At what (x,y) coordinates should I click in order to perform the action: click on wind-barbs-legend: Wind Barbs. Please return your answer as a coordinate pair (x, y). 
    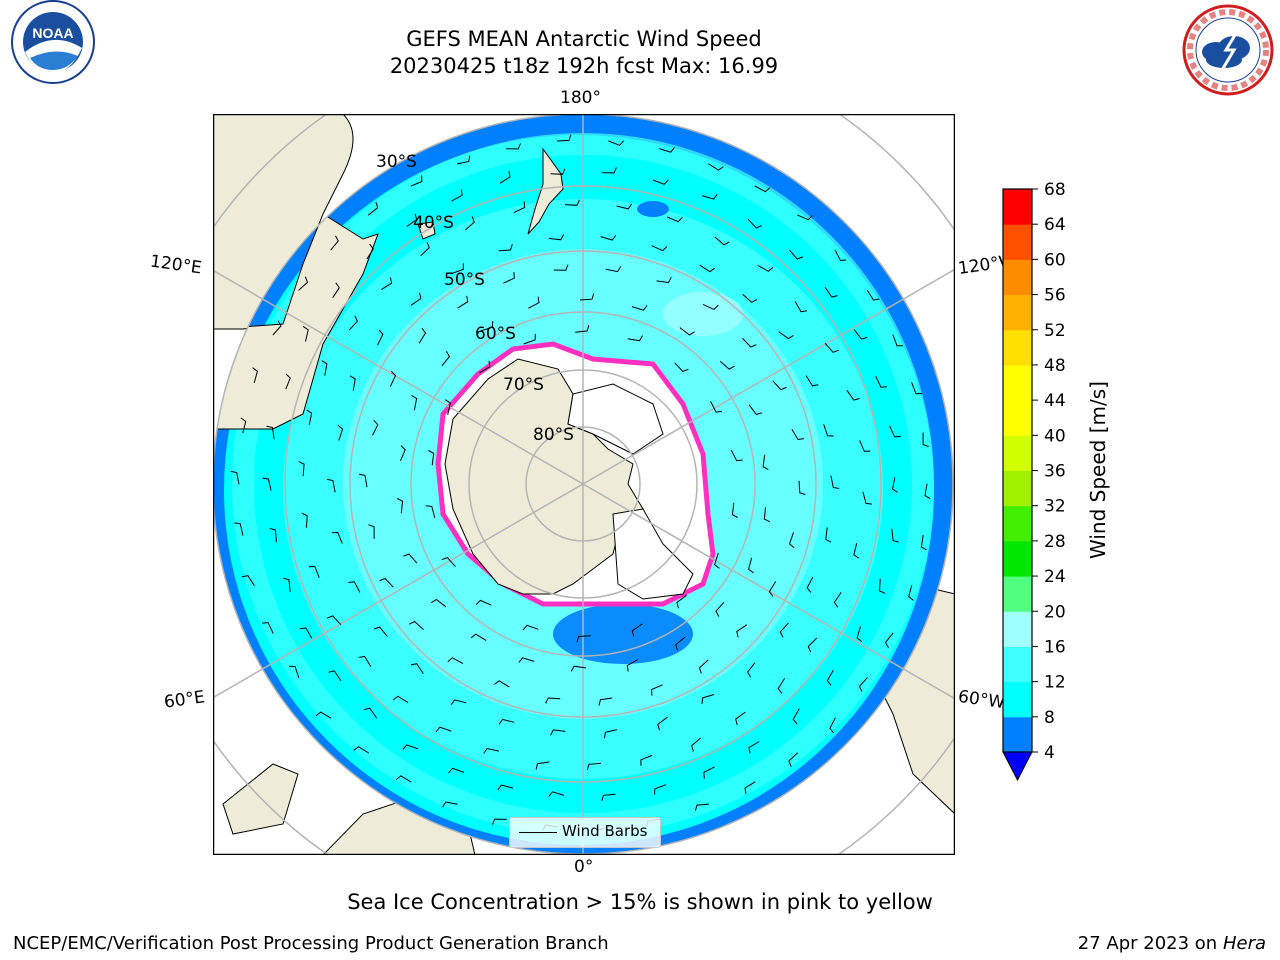
    Looking at the image, I should click on (585, 832).